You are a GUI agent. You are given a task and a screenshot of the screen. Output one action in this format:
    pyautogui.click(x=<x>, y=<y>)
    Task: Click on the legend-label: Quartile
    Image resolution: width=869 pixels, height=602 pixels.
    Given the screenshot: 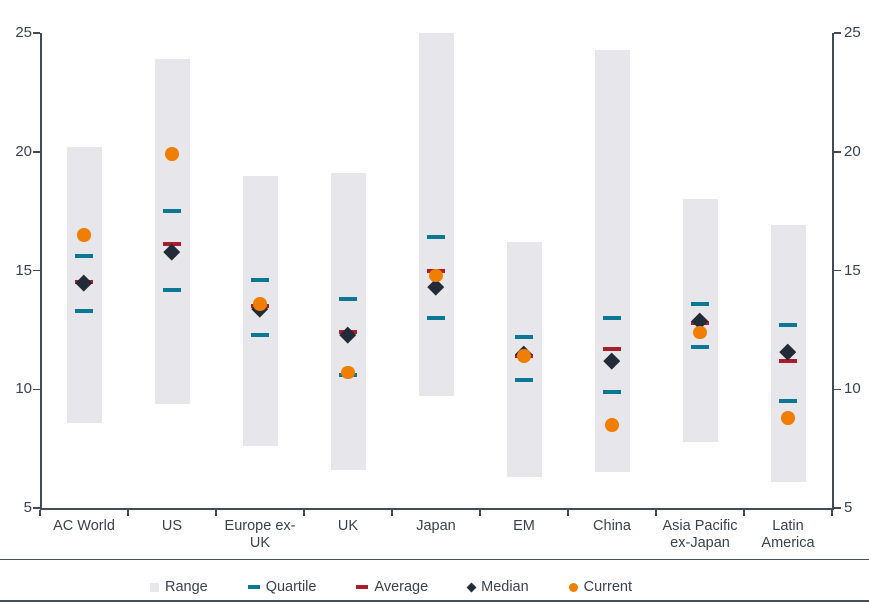 What is the action you would take?
    pyautogui.click(x=291, y=587)
    